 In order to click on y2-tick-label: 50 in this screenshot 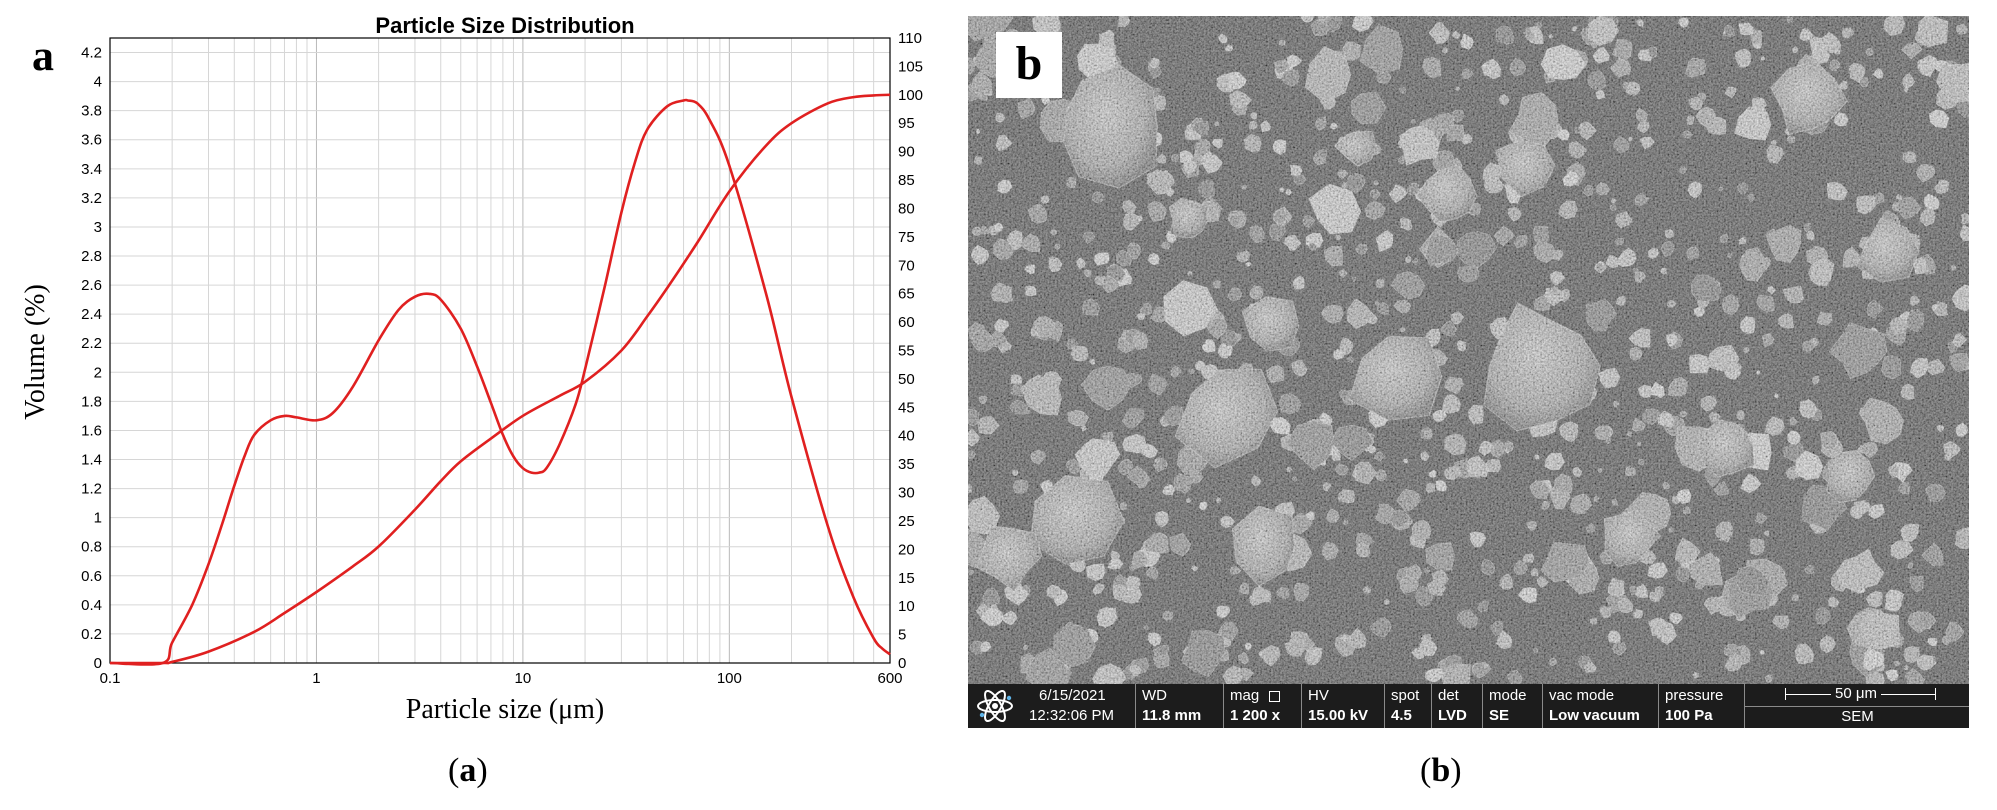, I will do `click(906, 379)`.